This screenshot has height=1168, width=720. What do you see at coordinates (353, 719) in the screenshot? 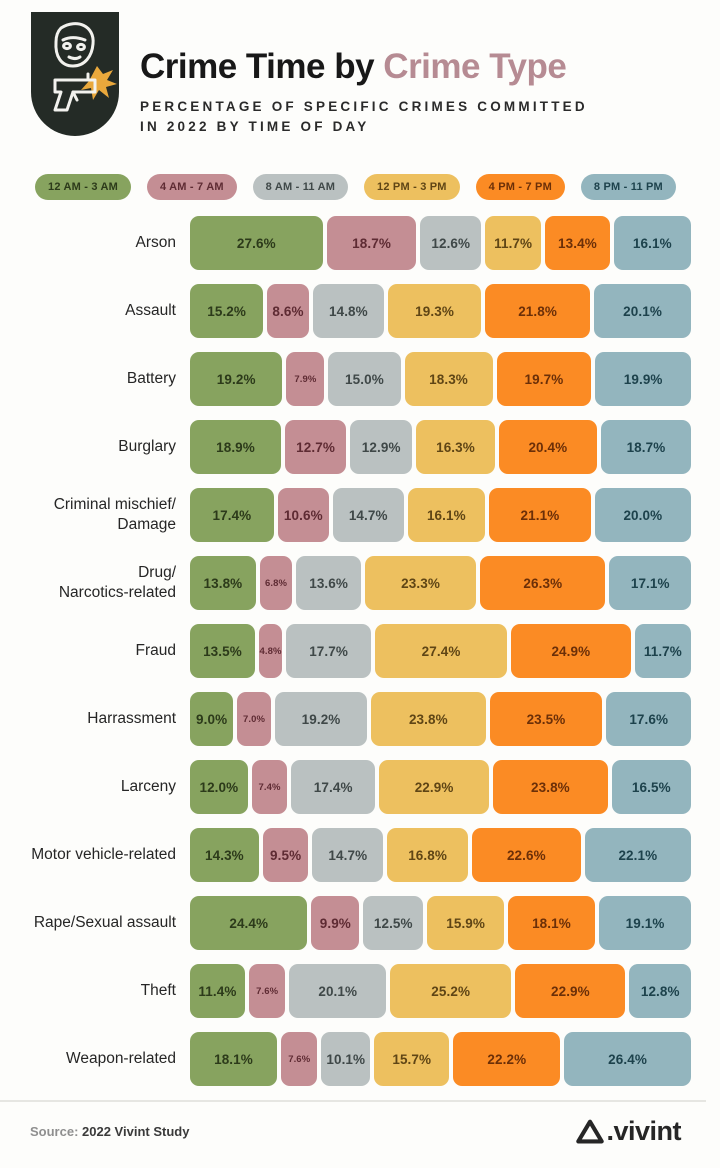
I see `chart-row: Harrassment 9.0% 7.0% 19.2% 23.8% 23.5% 17.6%` at bounding box center [353, 719].